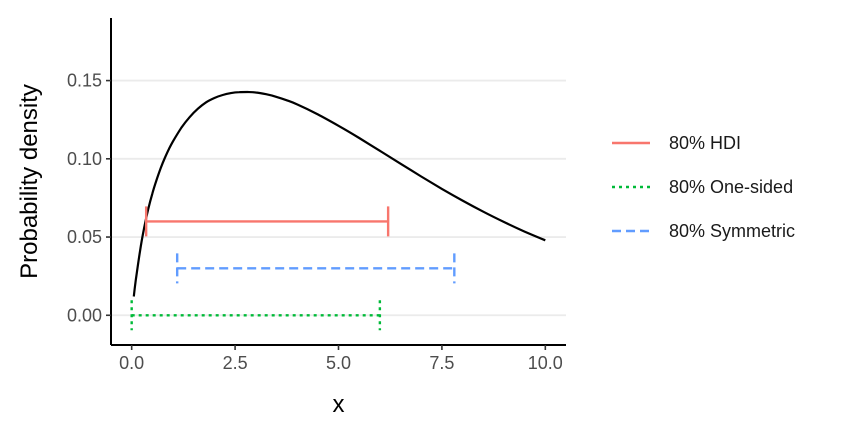 The height and width of the screenshot is (432, 864). What do you see at coordinates (84, 81) in the screenshot?
I see `y-tick-label: 0.15` at bounding box center [84, 81].